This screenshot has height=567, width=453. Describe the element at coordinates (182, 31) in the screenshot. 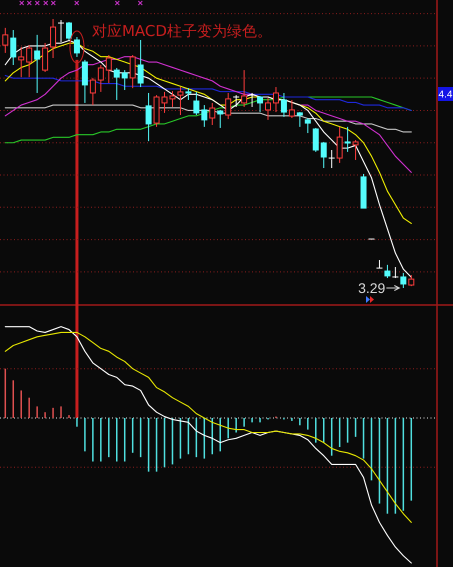

I see `annotation: 对应MACD柱子变为绿色。` at that location.